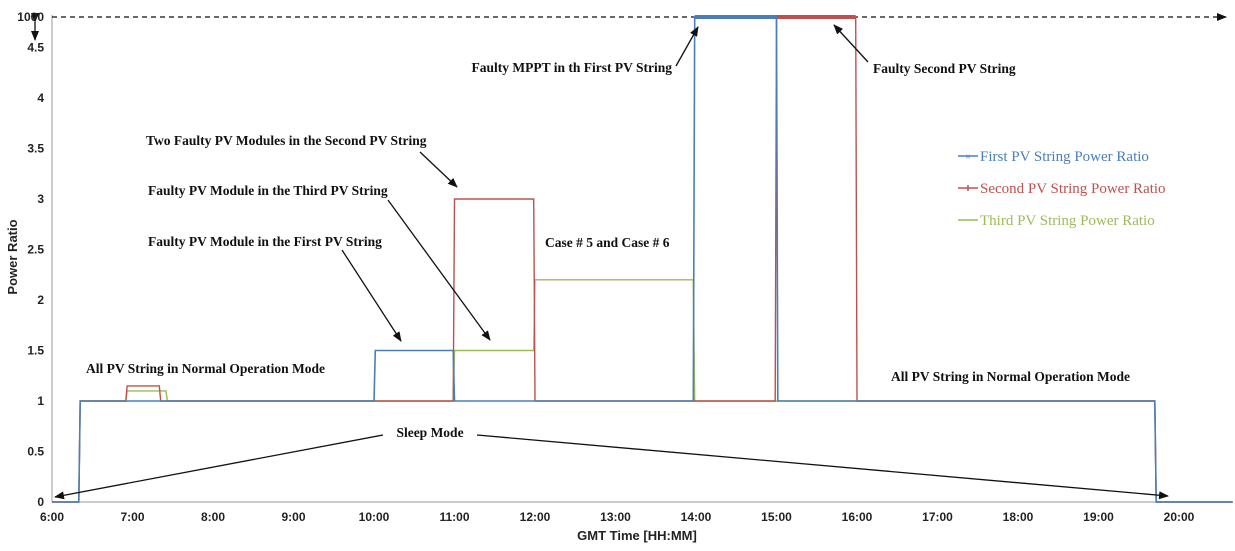 Image resolution: width=1235 pixels, height=551 pixels. Describe the element at coordinates (371, 295) in the screenshot. I see `arrow-faulty-module-first` at that location.